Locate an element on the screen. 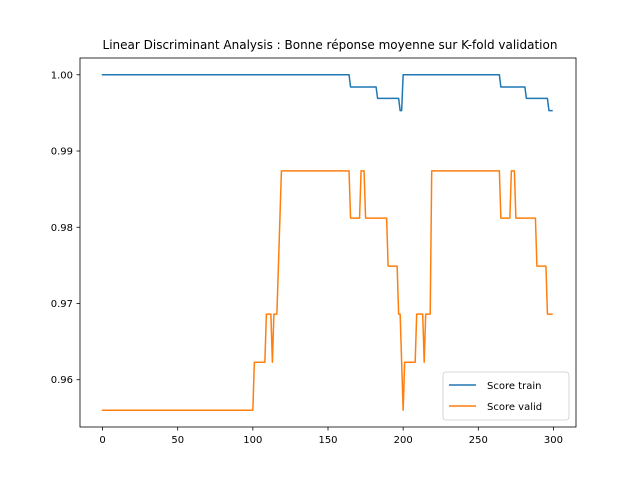  y-tick-label: 1.00 is located at coordinates (62, 75).